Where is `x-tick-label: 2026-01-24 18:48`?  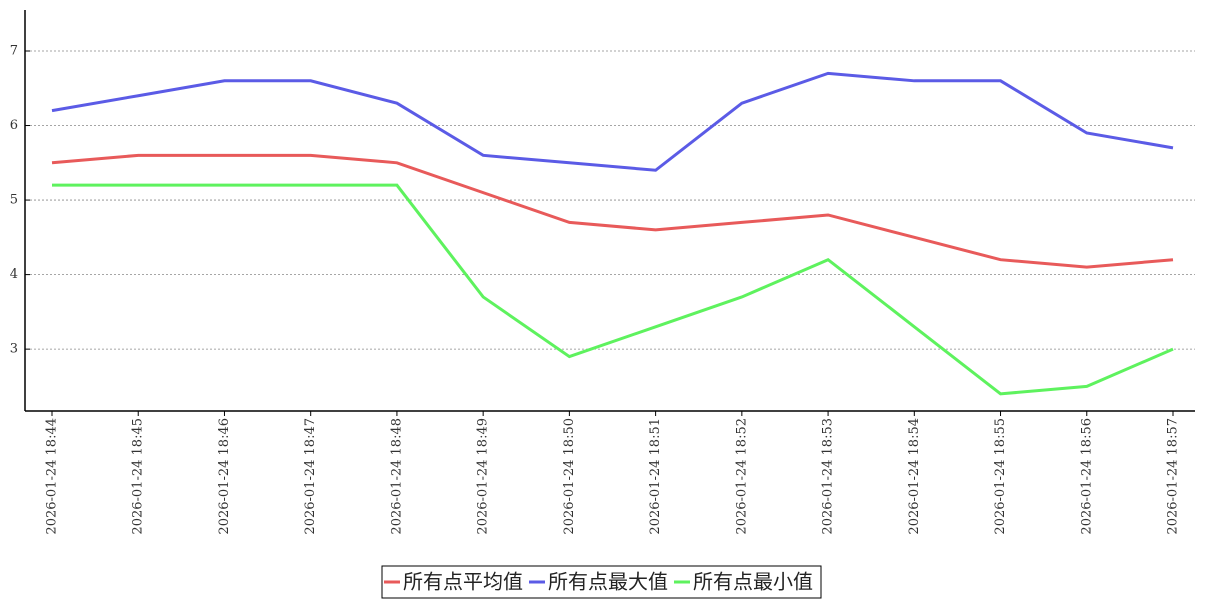 x-tick-label: 2026-01-24 18:48 is located at coordinates (396, 476).